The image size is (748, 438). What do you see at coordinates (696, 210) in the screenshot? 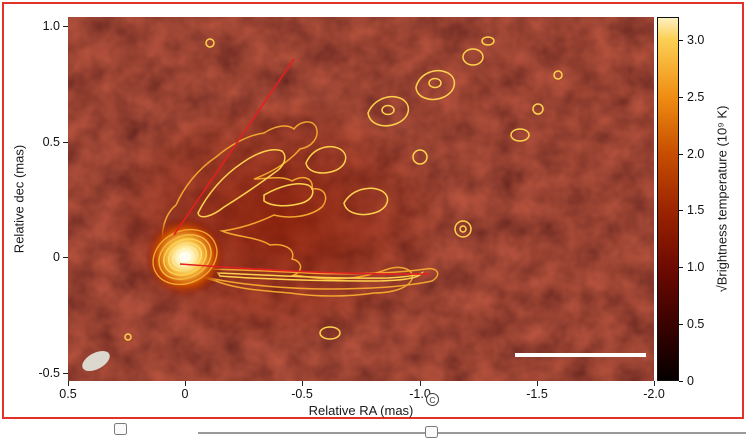
I see `colorbar-tick-label: 1.5` at bounding box center [696, 210].